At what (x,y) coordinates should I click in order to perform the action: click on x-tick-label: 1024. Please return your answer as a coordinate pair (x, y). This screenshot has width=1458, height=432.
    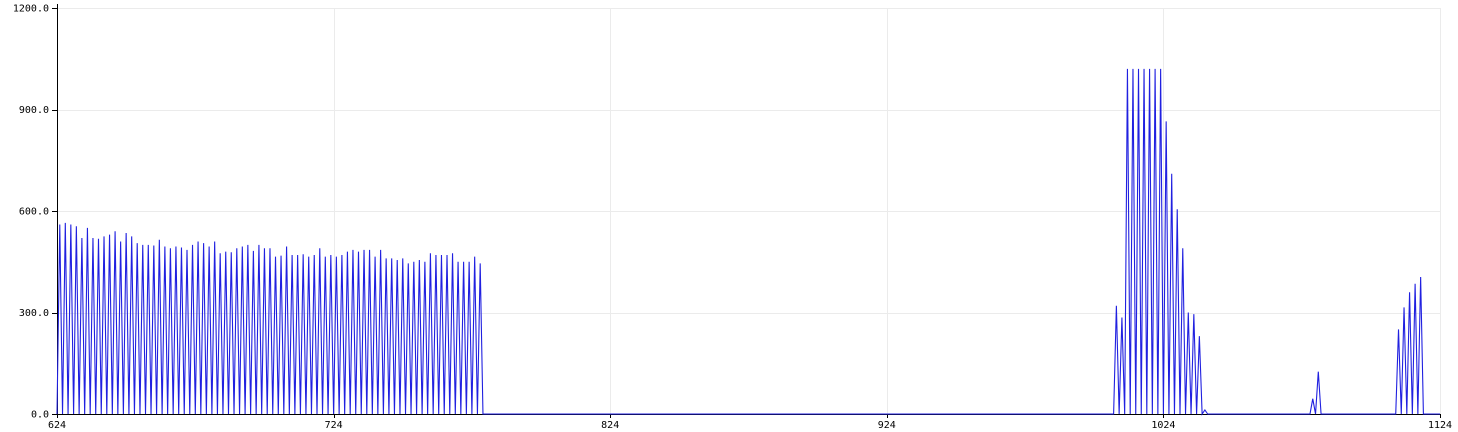
    Looking at the image, I should click on (1163, 425).